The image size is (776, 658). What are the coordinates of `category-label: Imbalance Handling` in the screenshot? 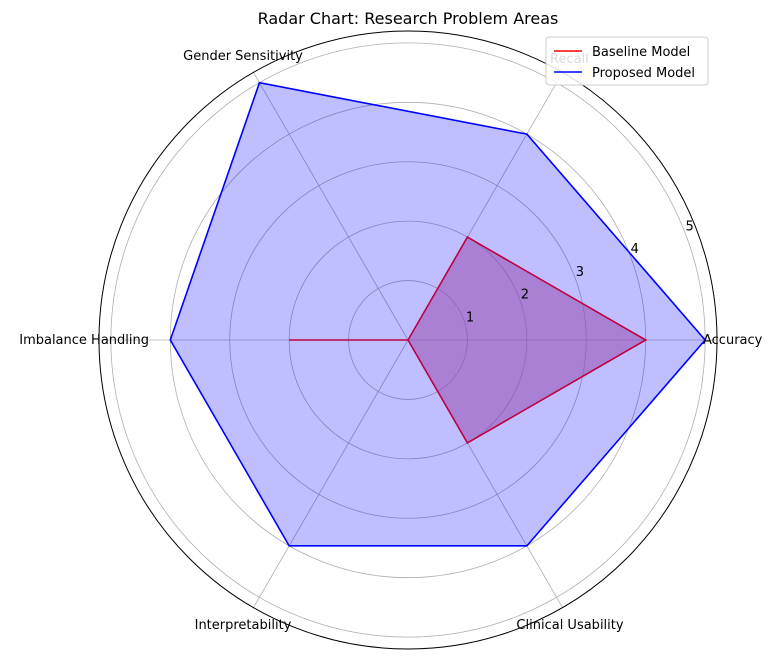 It's located at (84, 340).